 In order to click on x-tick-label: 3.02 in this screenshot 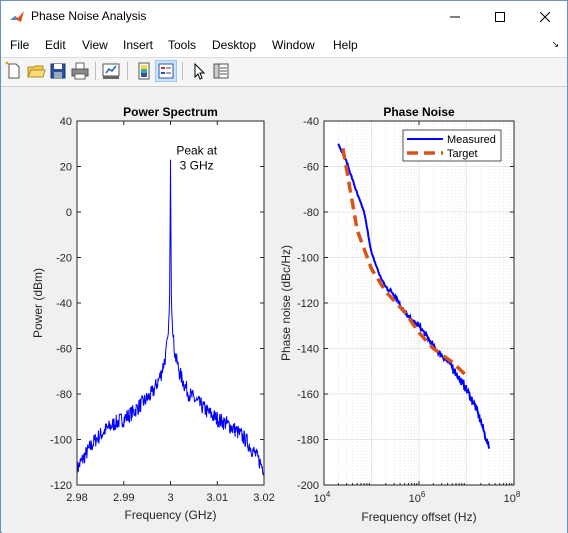, I will do `click(263, 498)`.